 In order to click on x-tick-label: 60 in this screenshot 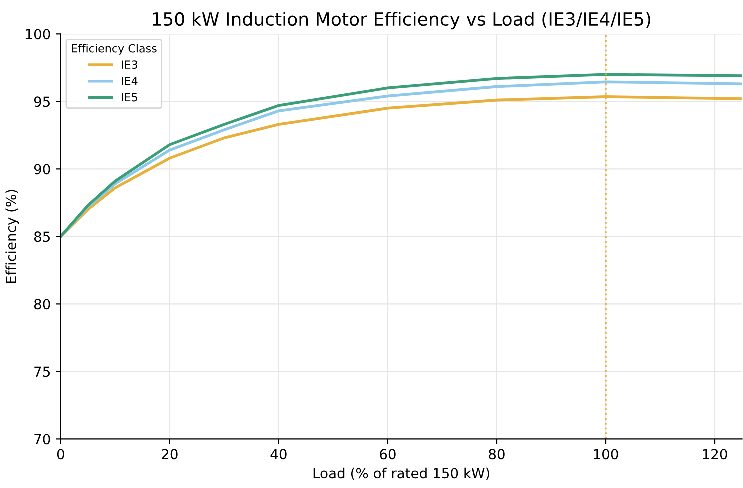, I will do `click(388, 454)`.